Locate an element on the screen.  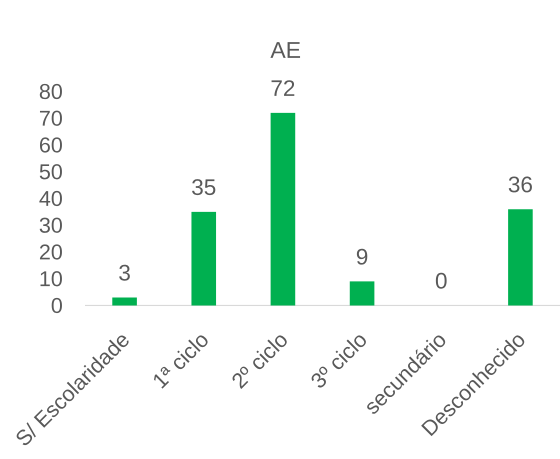
data-label: 3 is located at coordinates (124, 272).